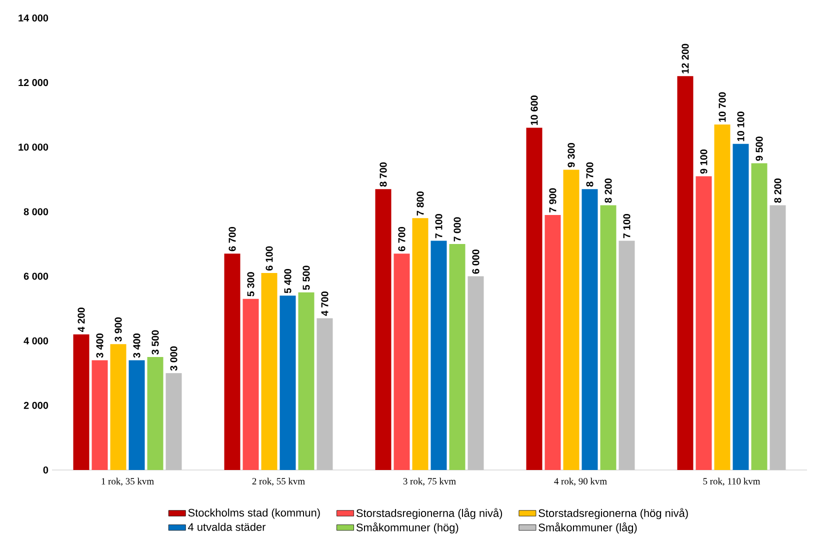 Image resolution: width=814 pixels, height=551 pixels. Describe the element at coordinates (250, 284) in the screenshot. I see `data-label: 5 300` at that location.